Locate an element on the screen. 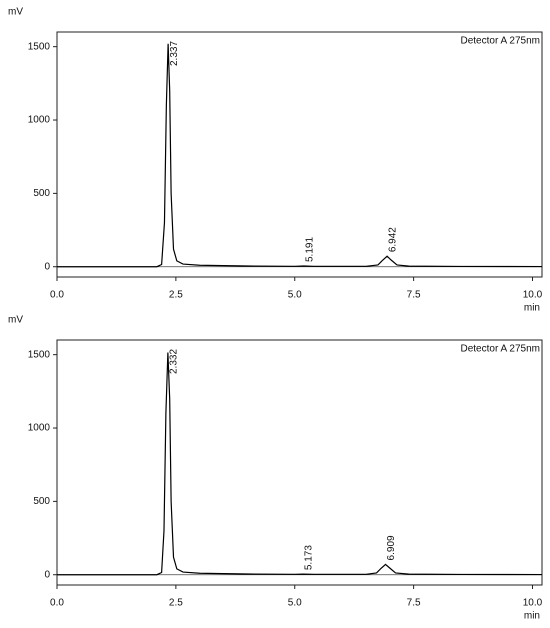  peak-label: 6.909 is located at coordinates (391, 547).